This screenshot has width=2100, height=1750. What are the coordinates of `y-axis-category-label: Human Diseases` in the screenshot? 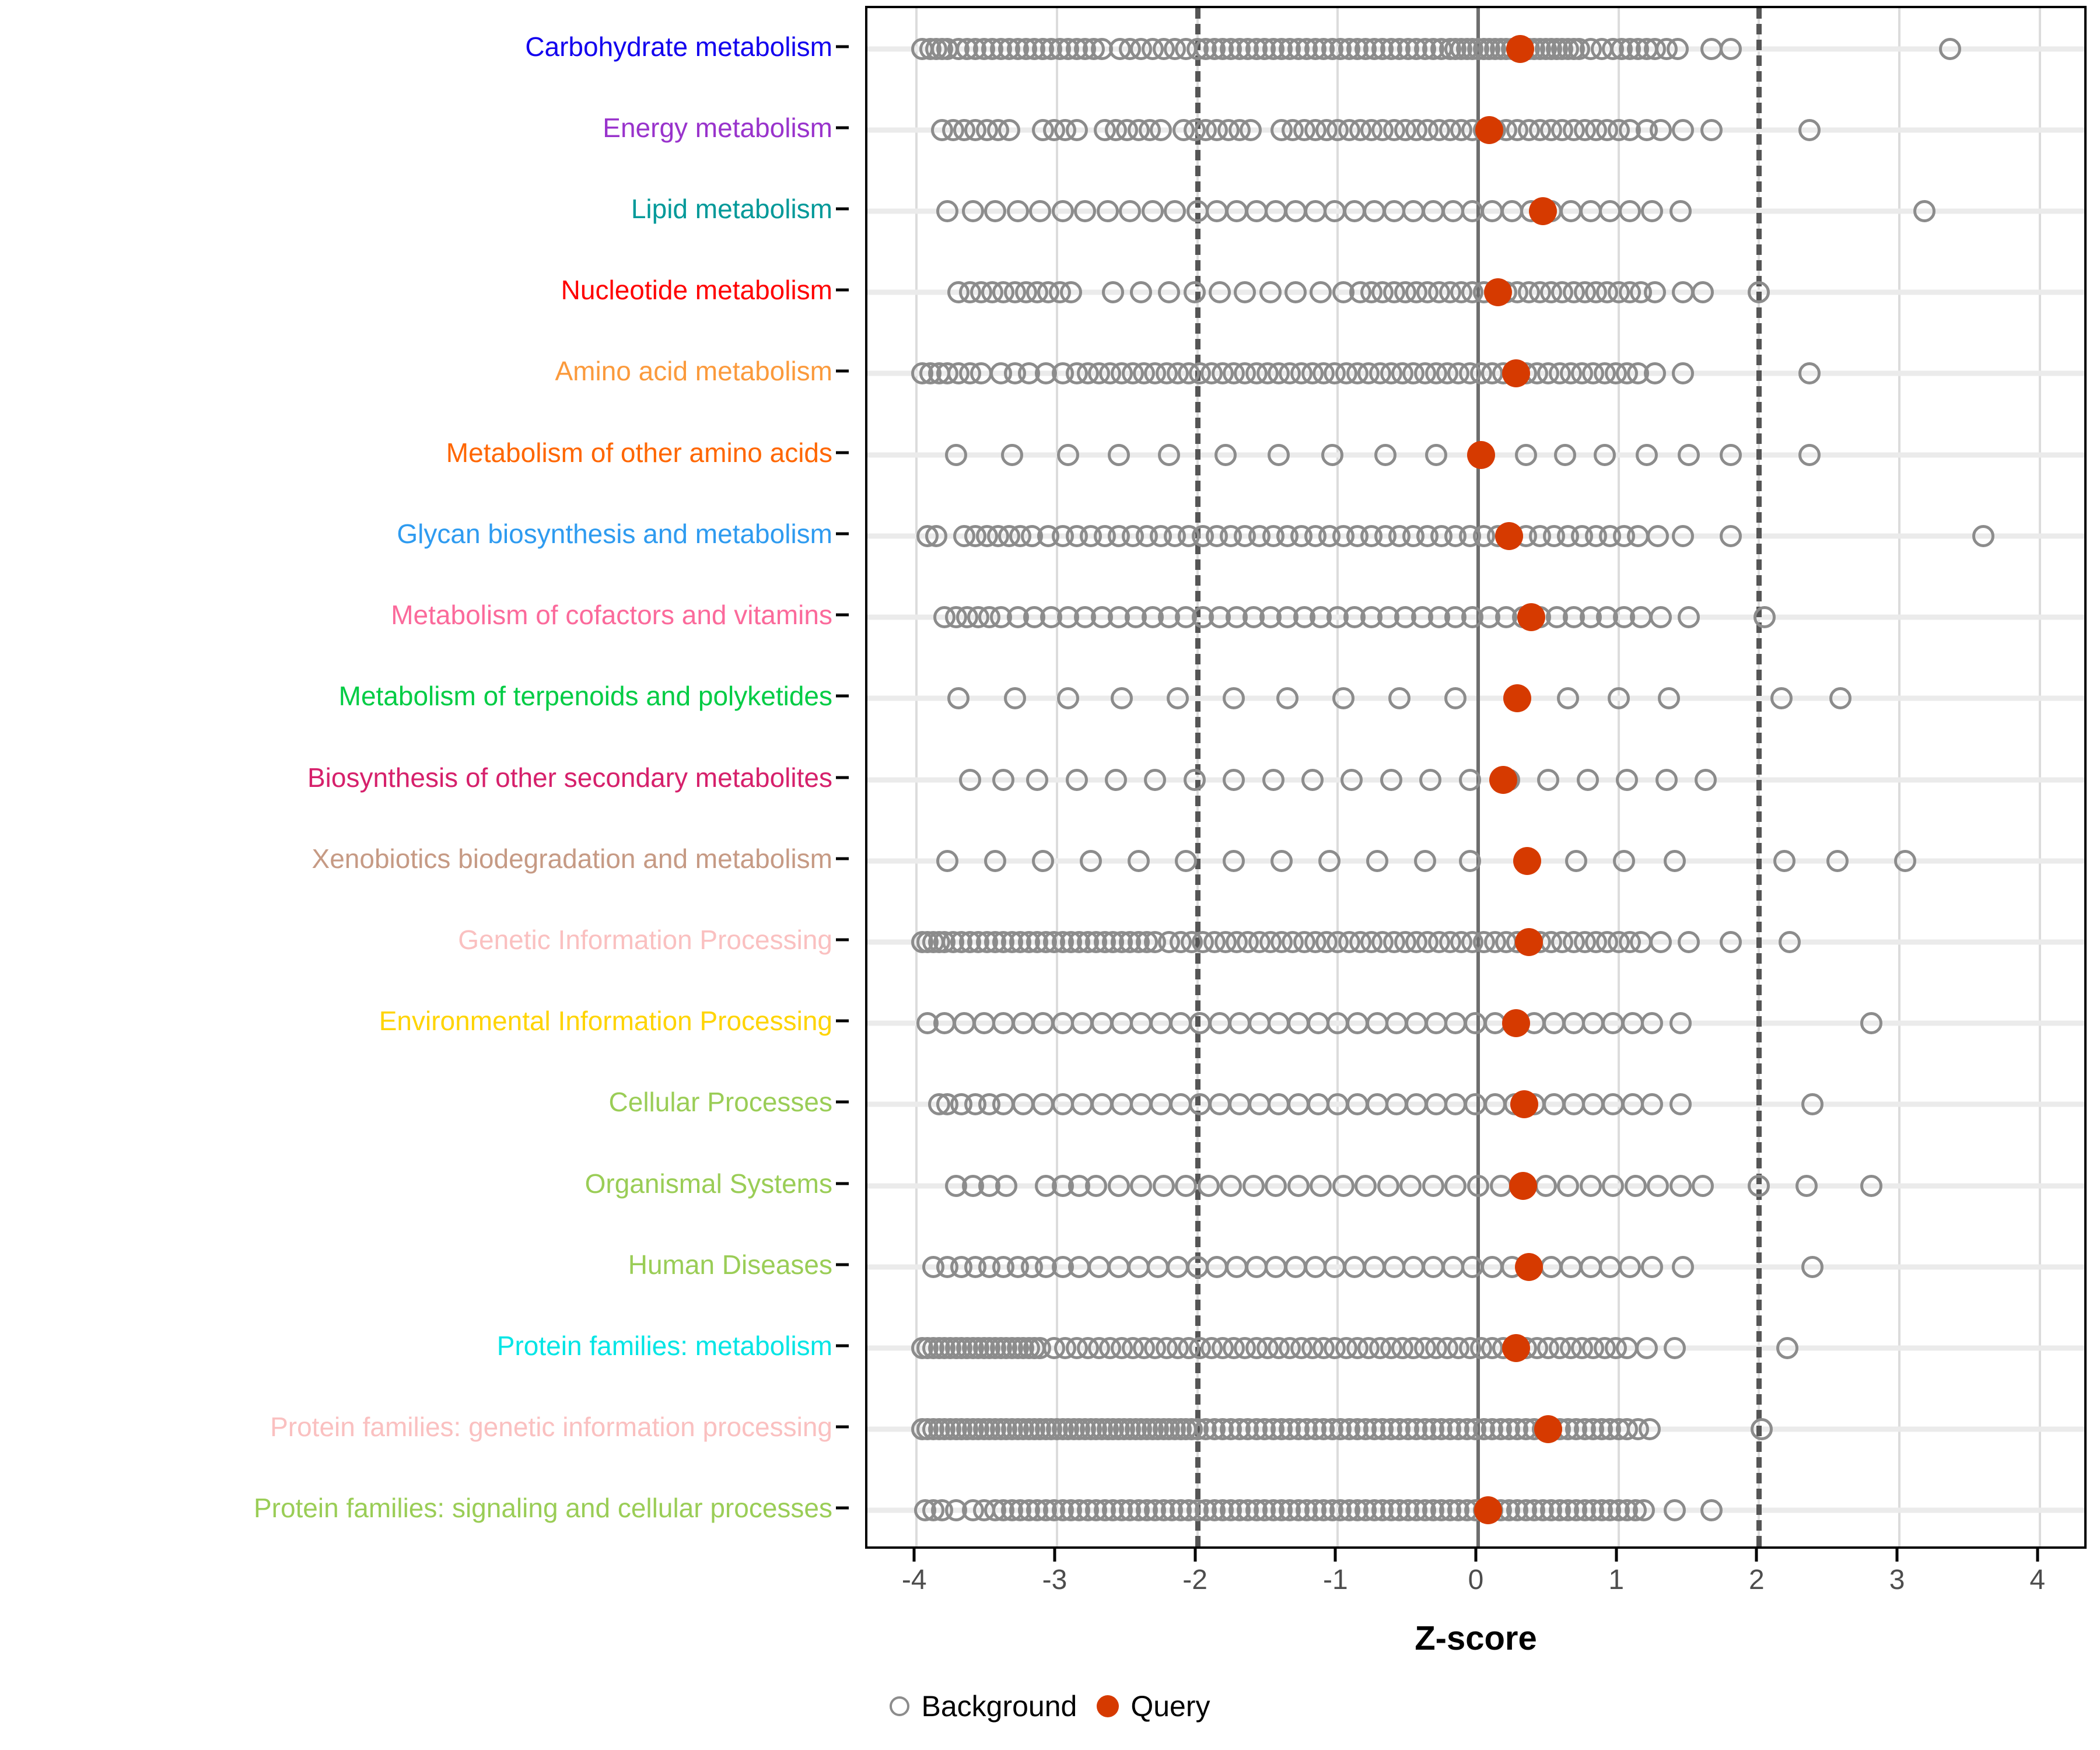 It's located at (730, 1265).